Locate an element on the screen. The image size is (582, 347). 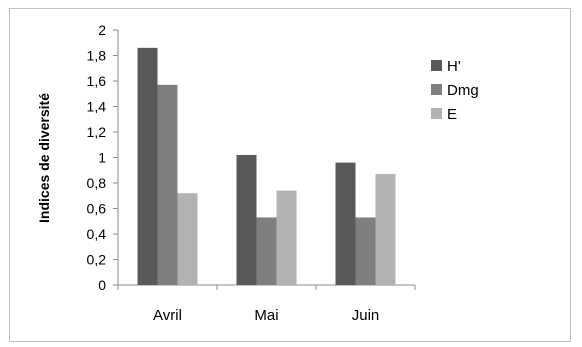
y-tick-label: 1 is located at coordinates (102, 158).